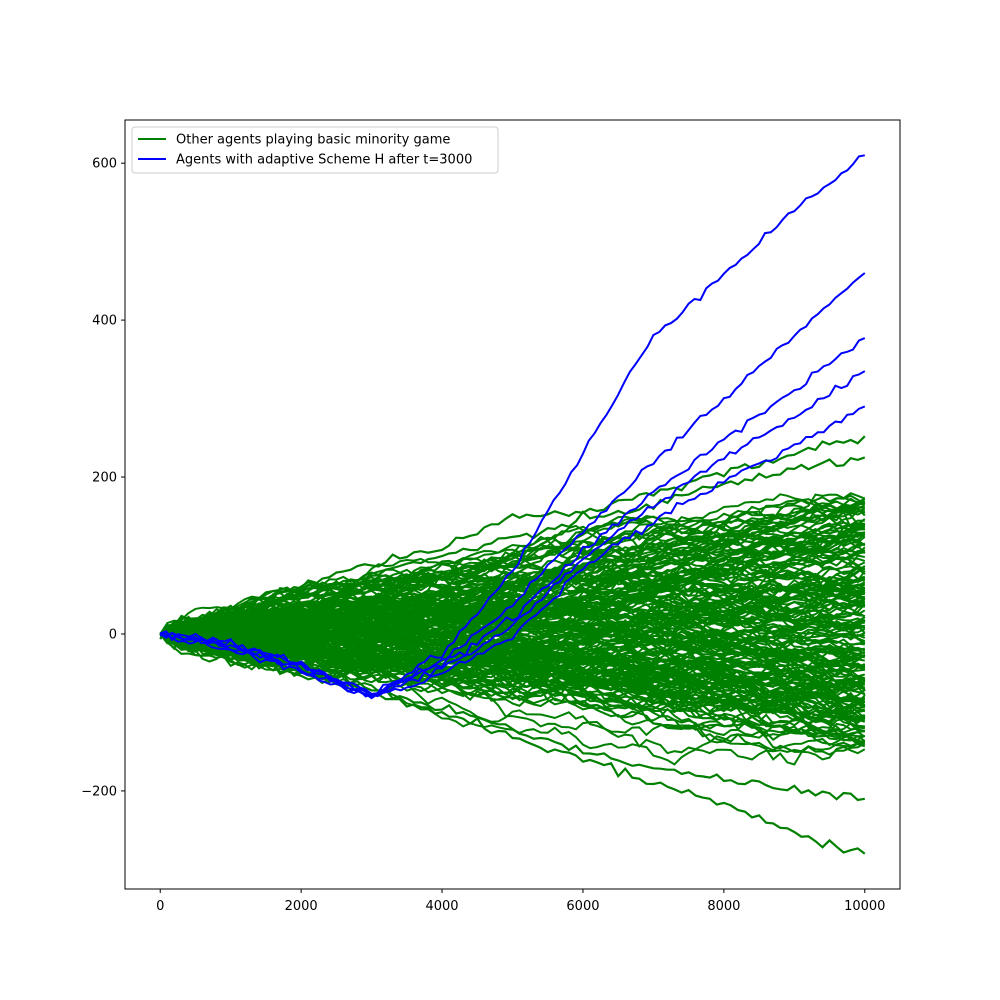 The height and width of the screenshot is (1000, 1000). What do you see at coordinates (520, 901) in the screenshot?
I see `x-axis: 0 2000 4000 6000 8000 10000` at bounding box center [520, 901].